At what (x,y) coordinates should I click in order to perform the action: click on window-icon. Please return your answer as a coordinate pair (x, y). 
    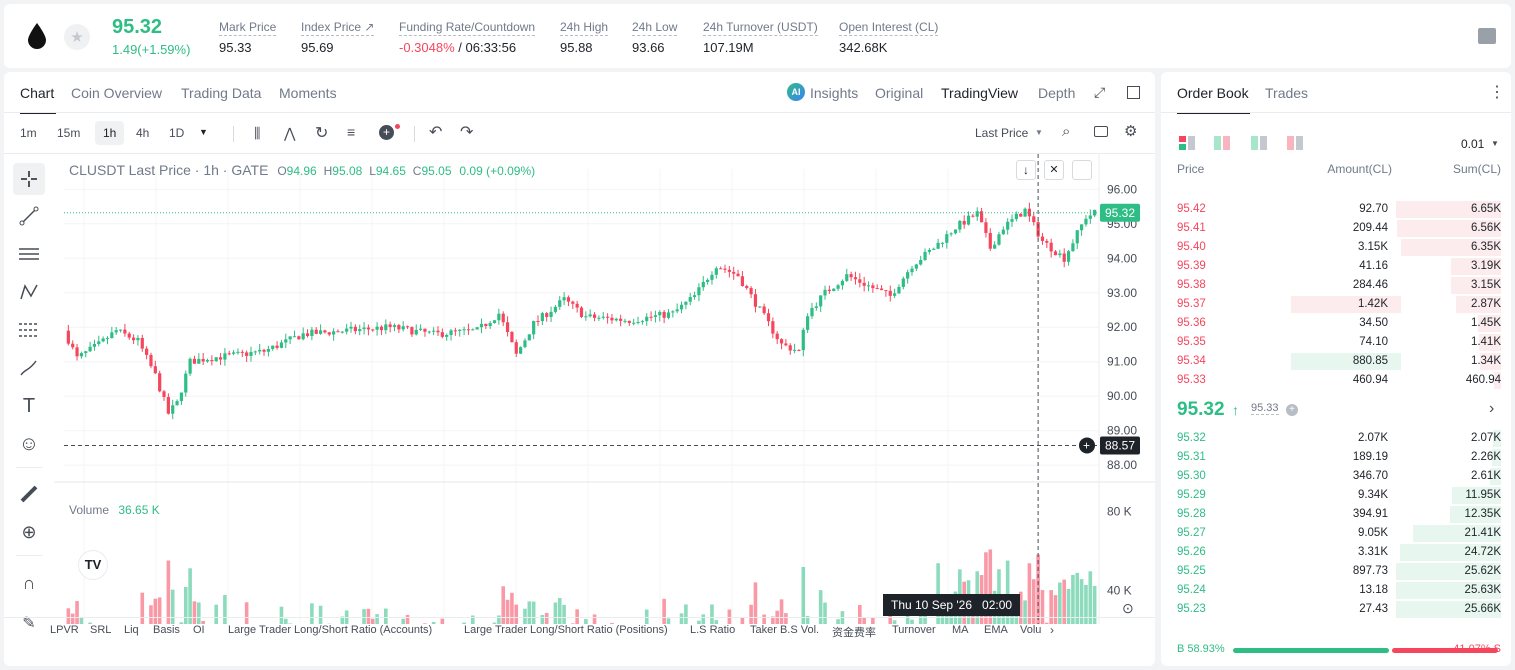
    Looking at the image, I should click on (1133, 92).